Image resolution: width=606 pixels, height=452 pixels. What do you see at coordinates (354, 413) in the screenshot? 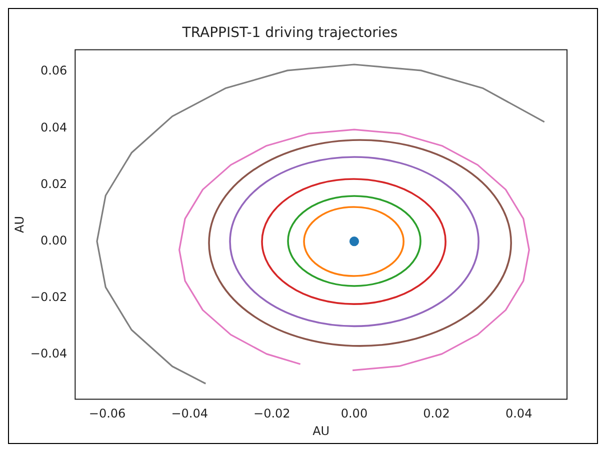
I see `x-tick-label: 0.00` at bounding box center [354, 413].